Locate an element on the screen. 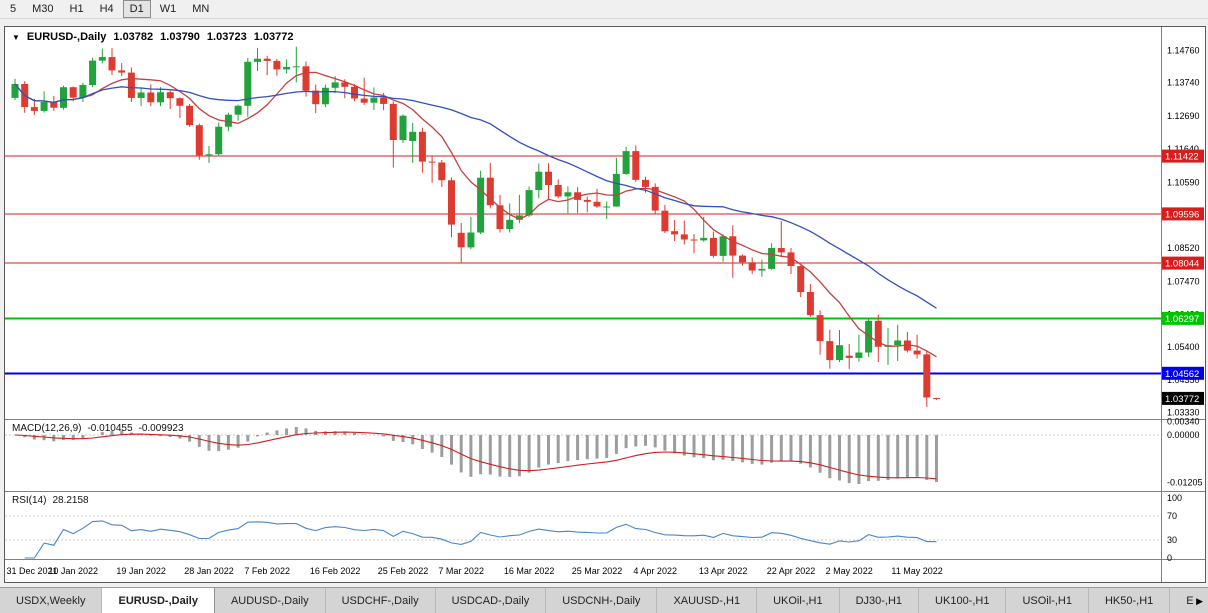 The height and width of the screenshot is (613, 1208). chart-tab-usdchf-daily: USDCHF-,Daily is located at coordinates (380, 600).